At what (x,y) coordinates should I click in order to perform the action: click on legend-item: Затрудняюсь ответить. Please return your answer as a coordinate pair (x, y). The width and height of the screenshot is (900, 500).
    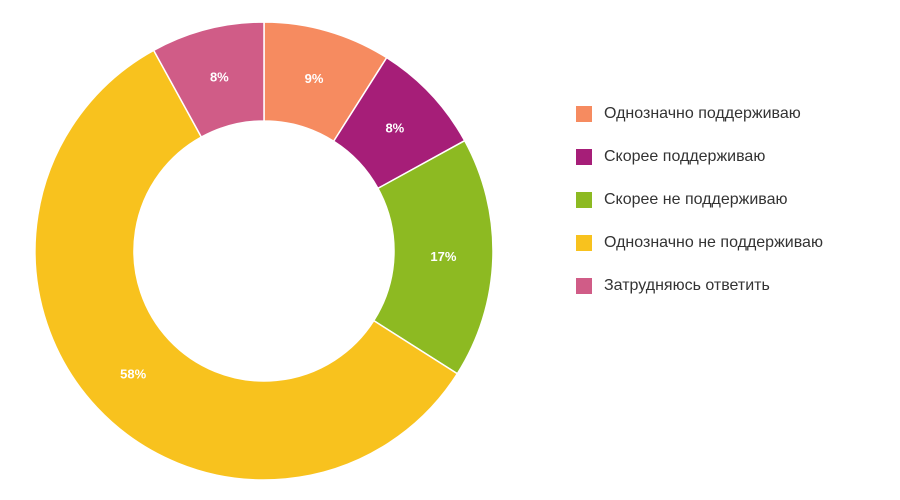
    Looking at the image, I should click on (731, 285).